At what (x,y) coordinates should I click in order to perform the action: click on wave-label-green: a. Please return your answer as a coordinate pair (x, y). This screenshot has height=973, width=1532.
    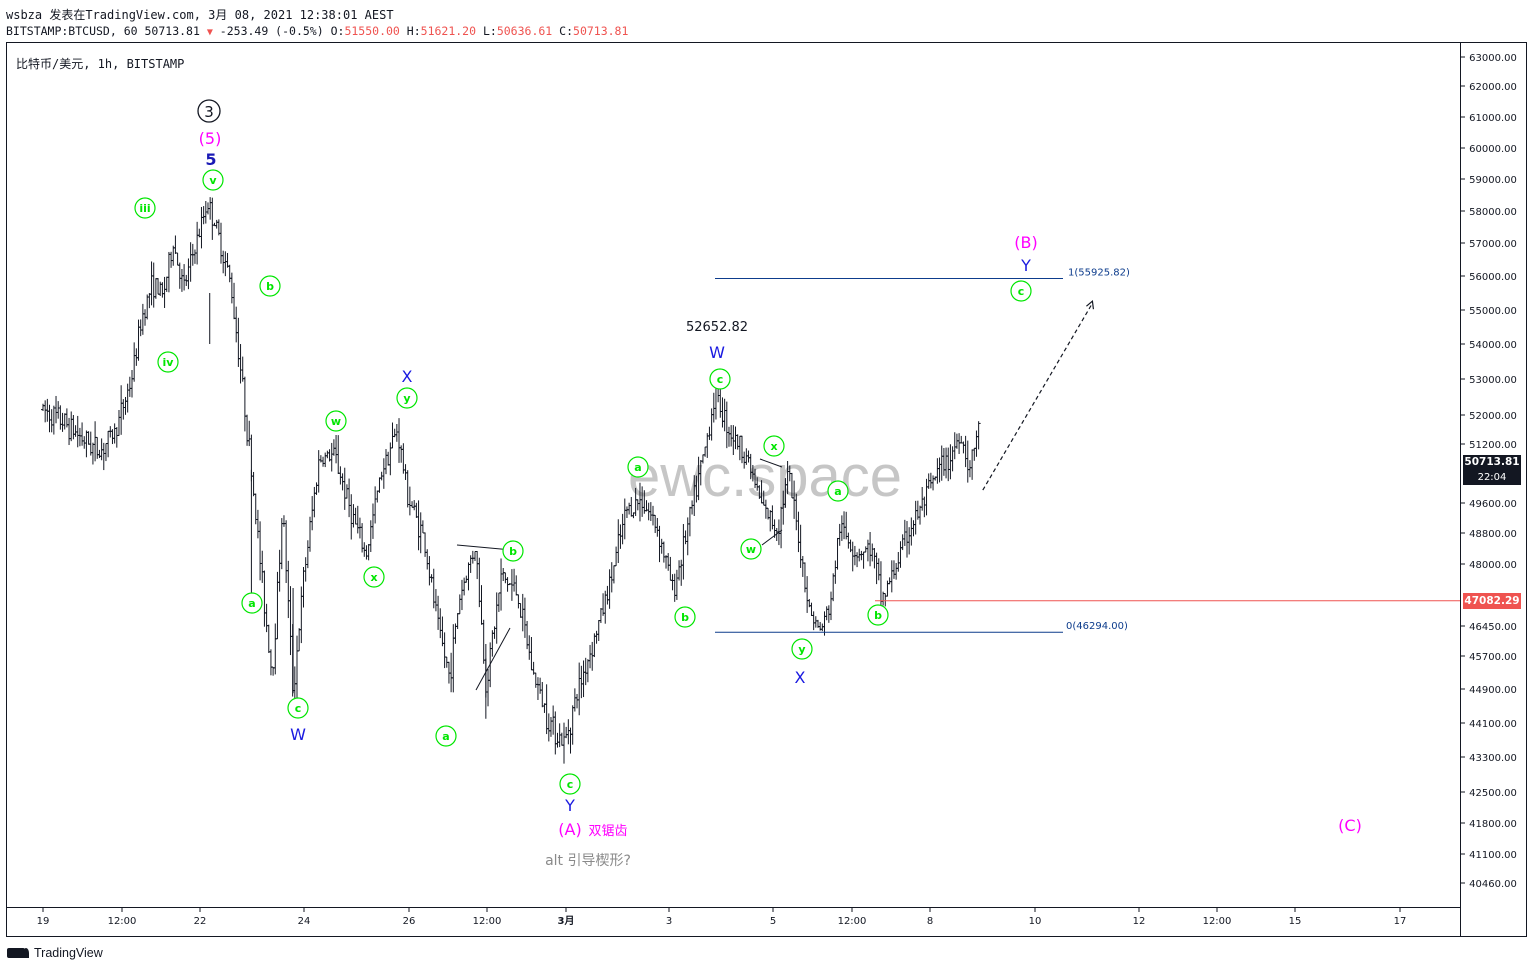
    Looking at the image, I should click on (252, 603).